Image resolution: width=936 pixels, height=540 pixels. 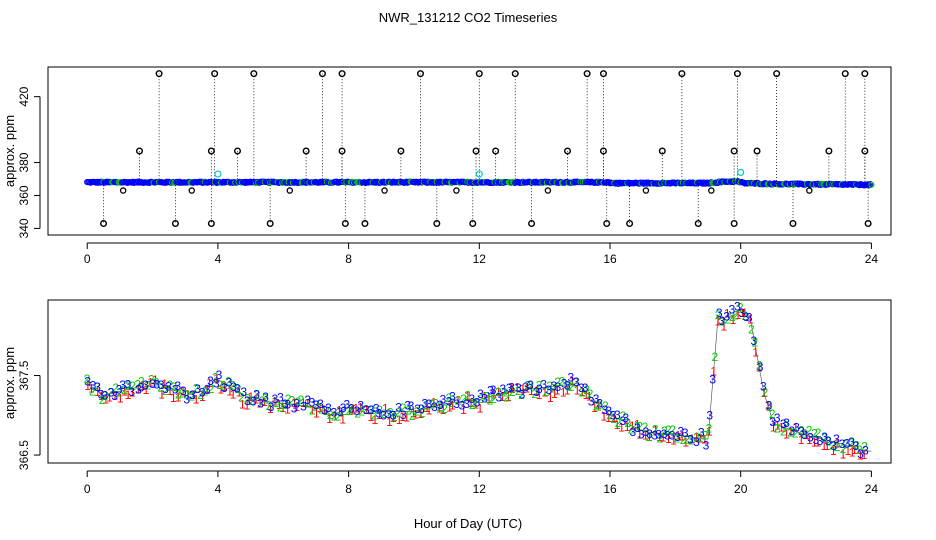 What do you see at coordinates (9, 151) in the screenshot?
I see `top-y-axis-label: approx. ppm` at bounding box center [9, 151].